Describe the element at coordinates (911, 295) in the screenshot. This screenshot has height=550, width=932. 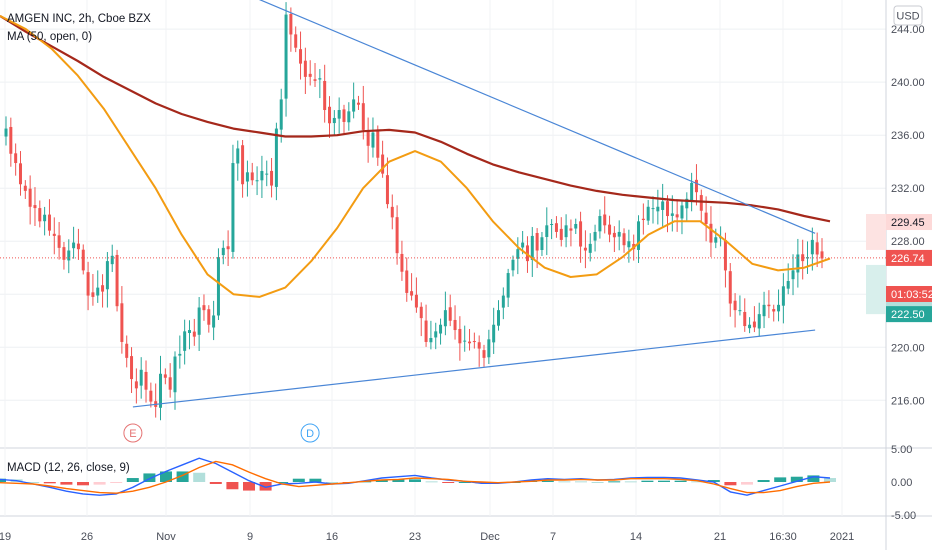
I see `price-badge-text: 01:03:52` at that location.